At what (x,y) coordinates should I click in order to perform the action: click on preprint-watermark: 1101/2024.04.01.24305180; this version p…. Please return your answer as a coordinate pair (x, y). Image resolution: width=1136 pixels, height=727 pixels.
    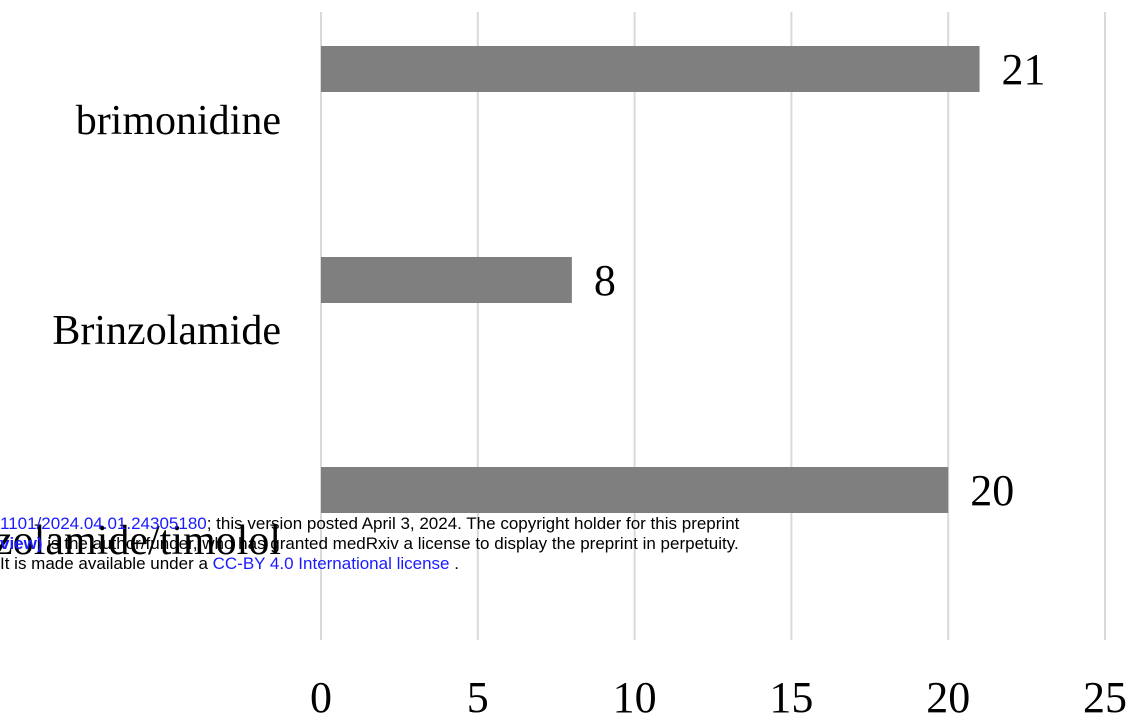
    Looking at the image, I should click on (568, 544).